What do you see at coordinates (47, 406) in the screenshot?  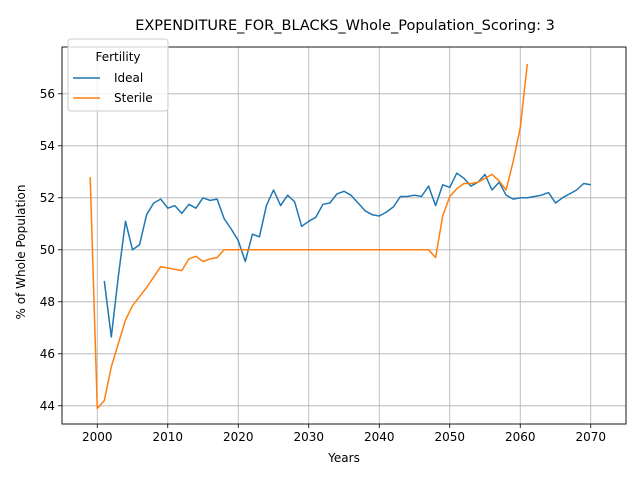 I see `y-tick-label: 44` at bounding box center [47, 406].